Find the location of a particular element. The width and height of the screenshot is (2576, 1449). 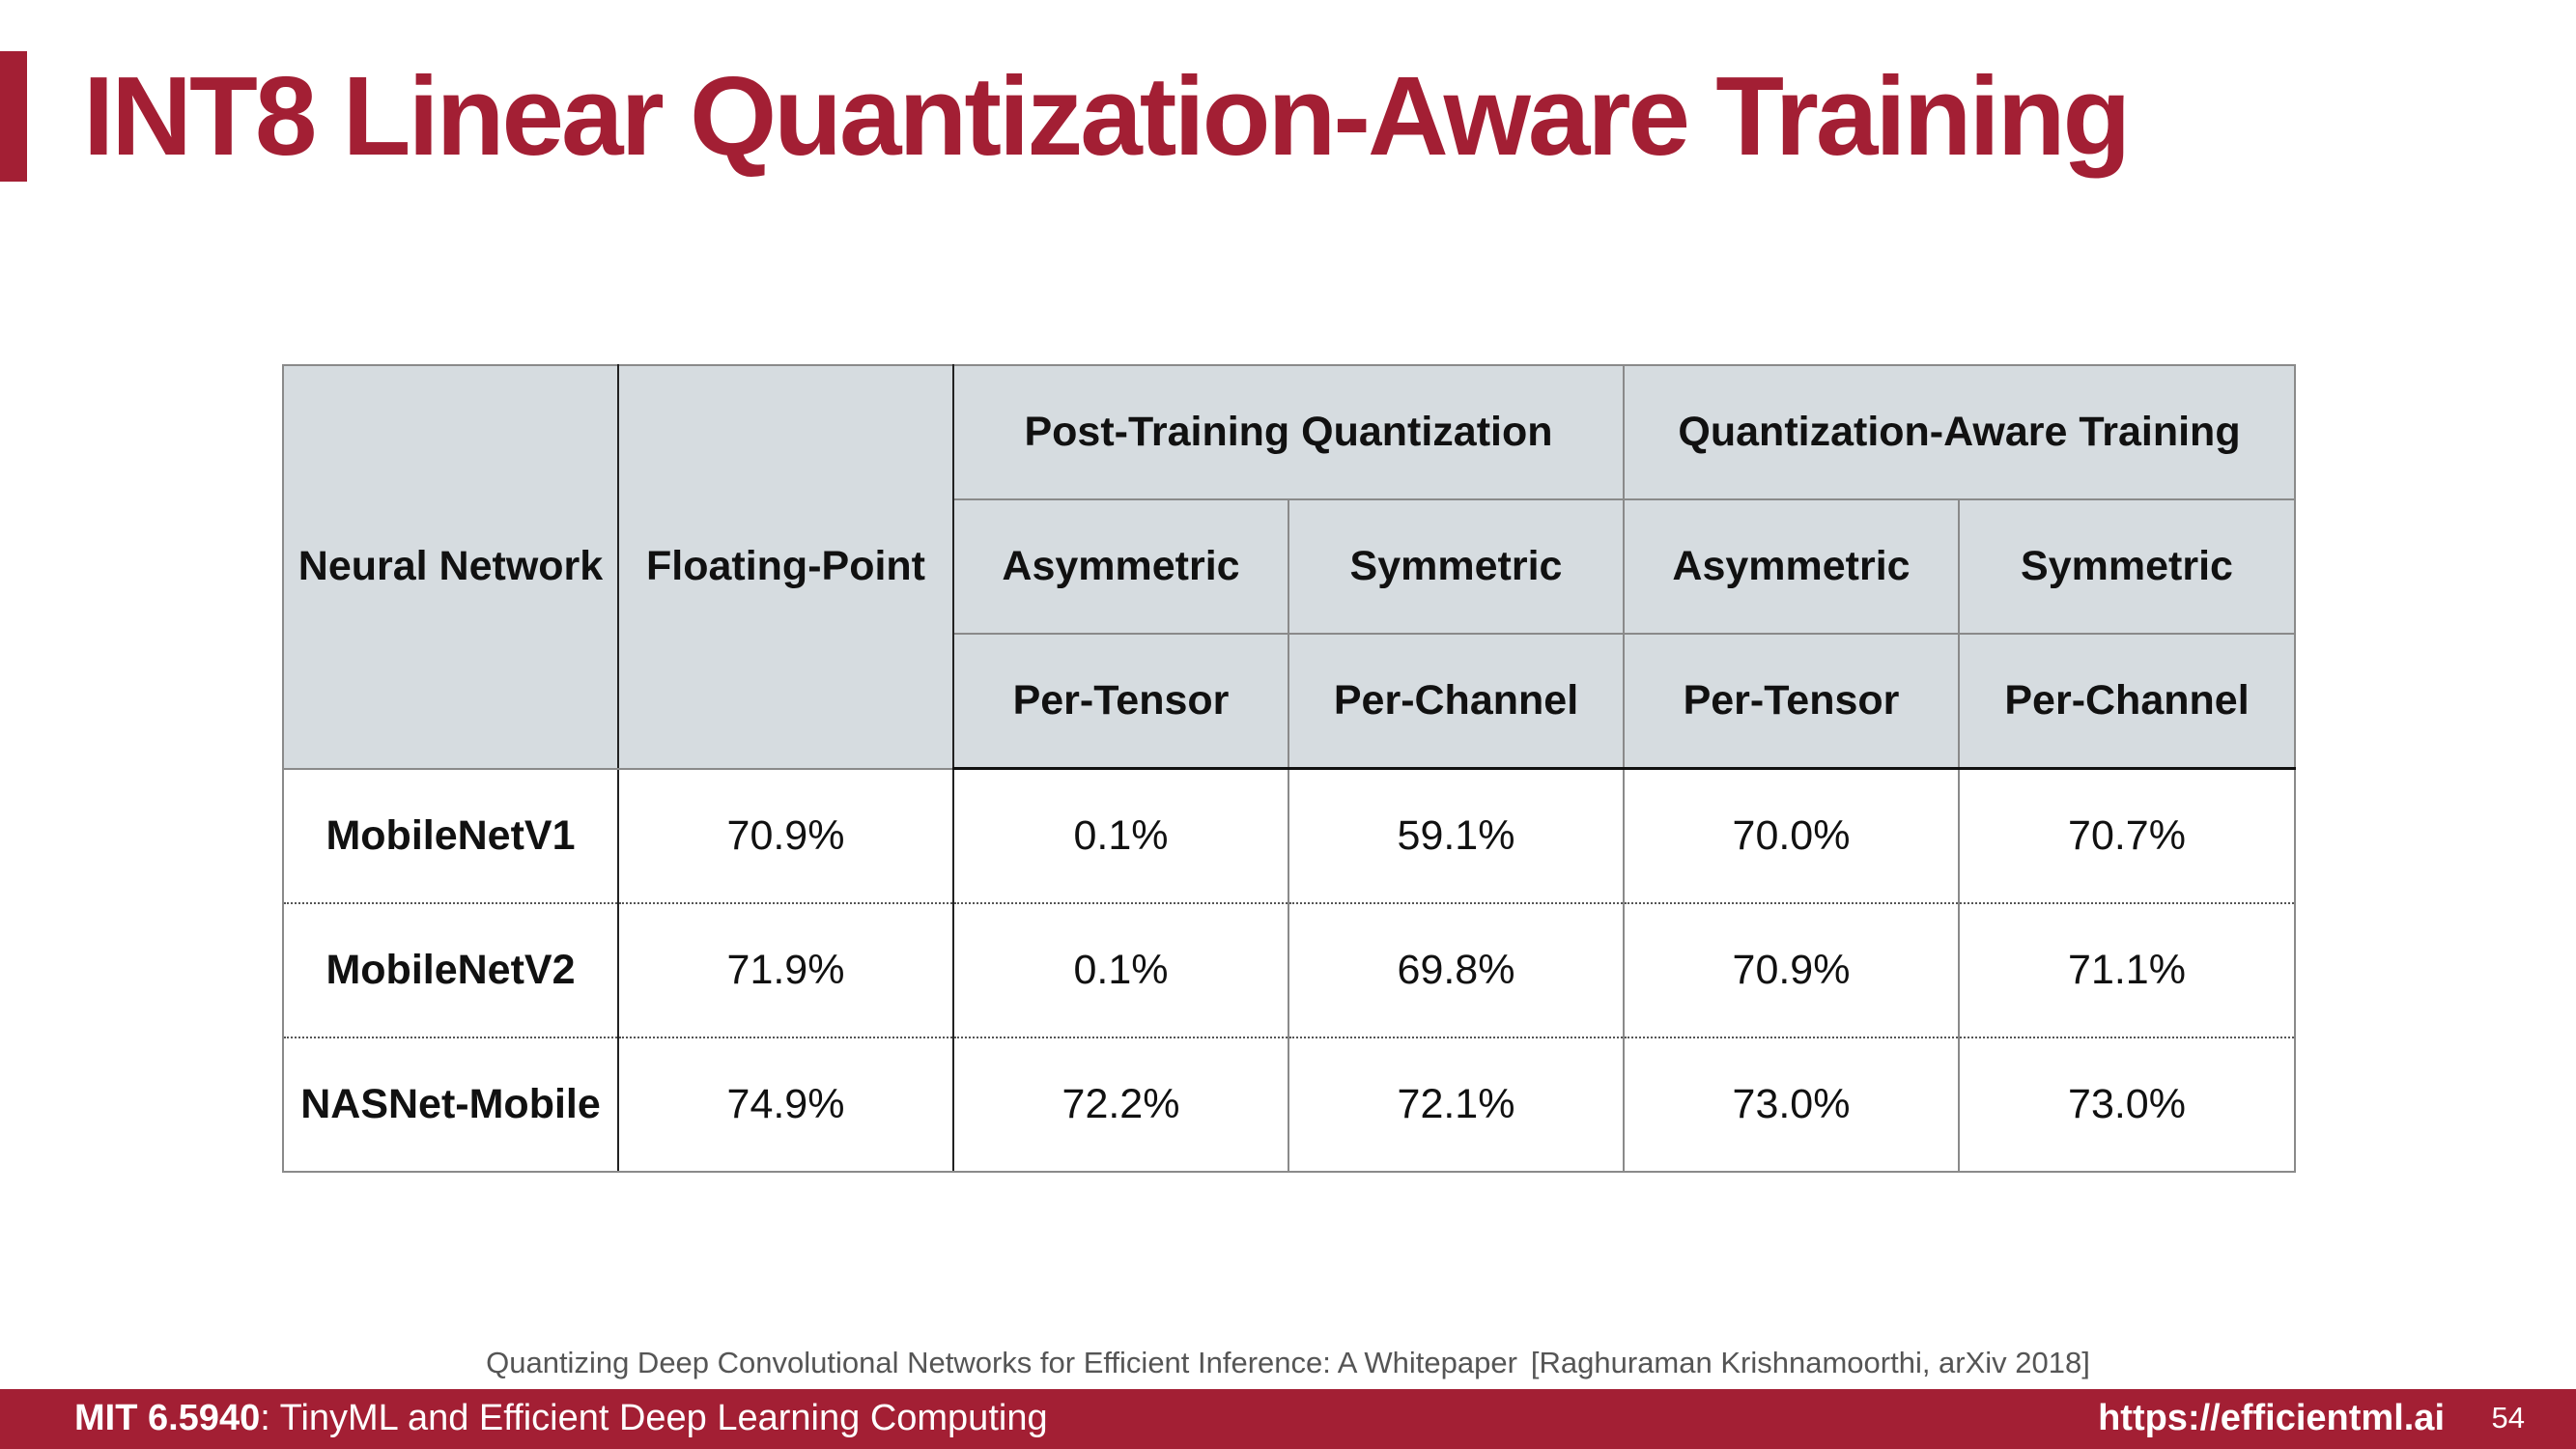

footer-url-link: https://efficientml.ai is located at coordinates (2271, 1418).